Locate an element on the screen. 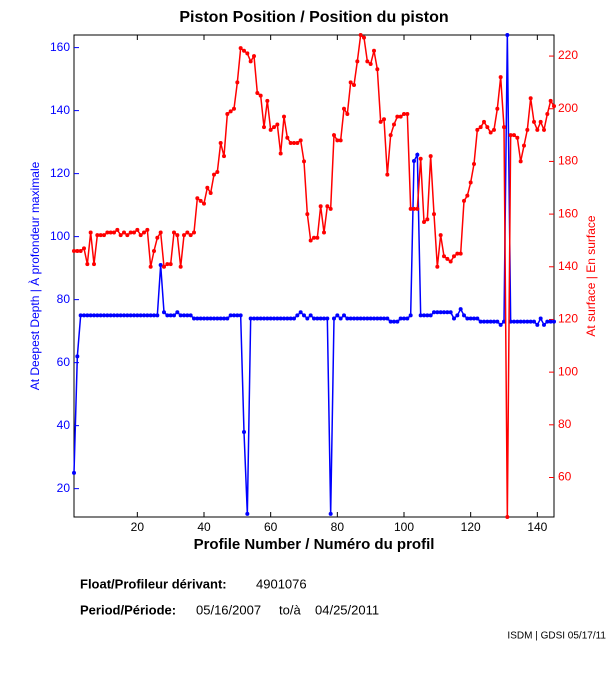  period-start: 05/16/2007 is located at coordinates (228, 609).